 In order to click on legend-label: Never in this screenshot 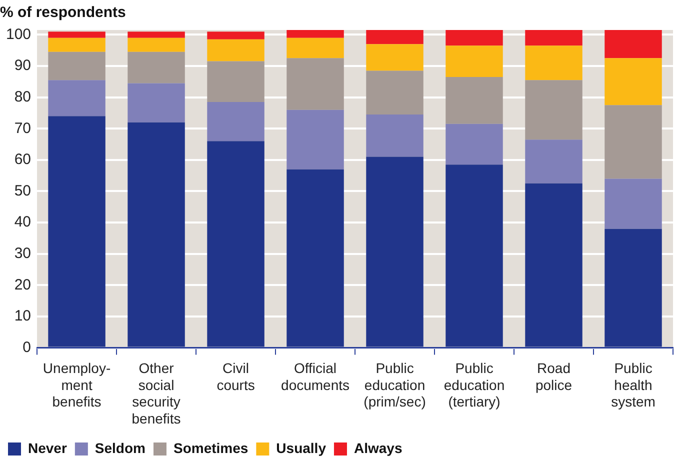, I will do `click(48, 448)`.